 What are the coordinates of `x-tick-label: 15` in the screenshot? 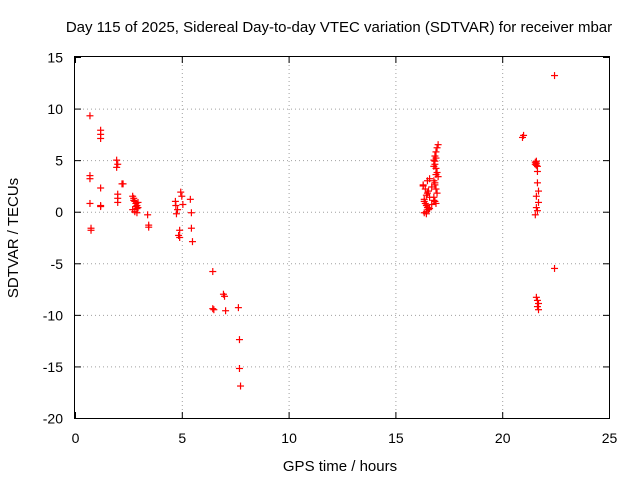 It's located at (396, 438).